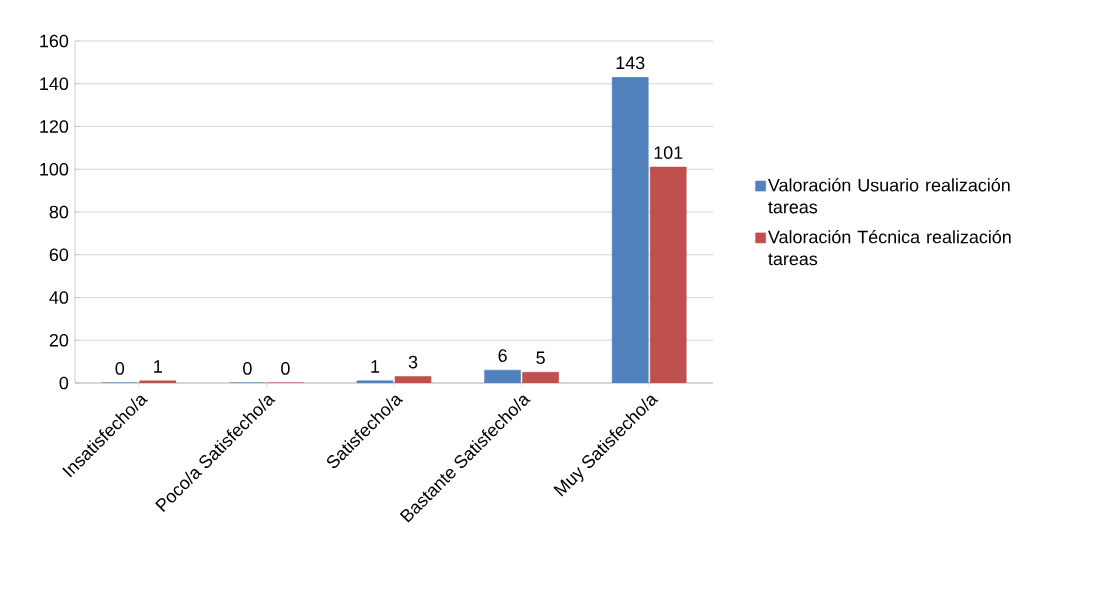 The height and width of the screenshot is (595, 1112). What do you see at coordinates (59, 297) in the screenshot?
I see `y-tick-label: 40` at bounding box center [59, 297].